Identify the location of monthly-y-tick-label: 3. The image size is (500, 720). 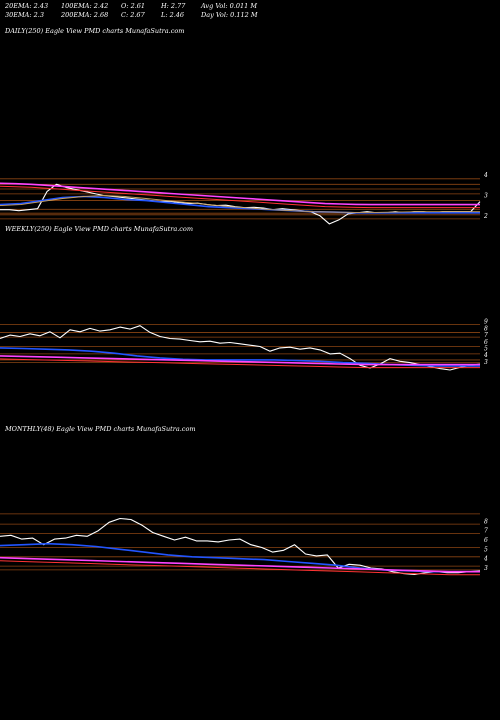
(486, 568).